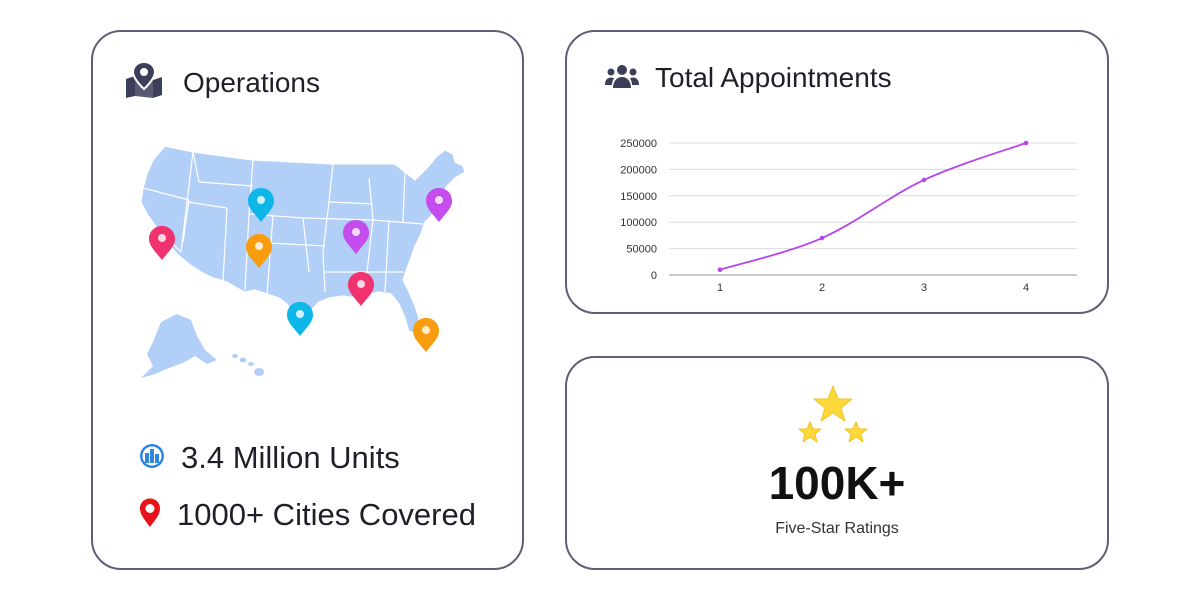  I want to click on y-tick-label: 150000, so click(638, 197).